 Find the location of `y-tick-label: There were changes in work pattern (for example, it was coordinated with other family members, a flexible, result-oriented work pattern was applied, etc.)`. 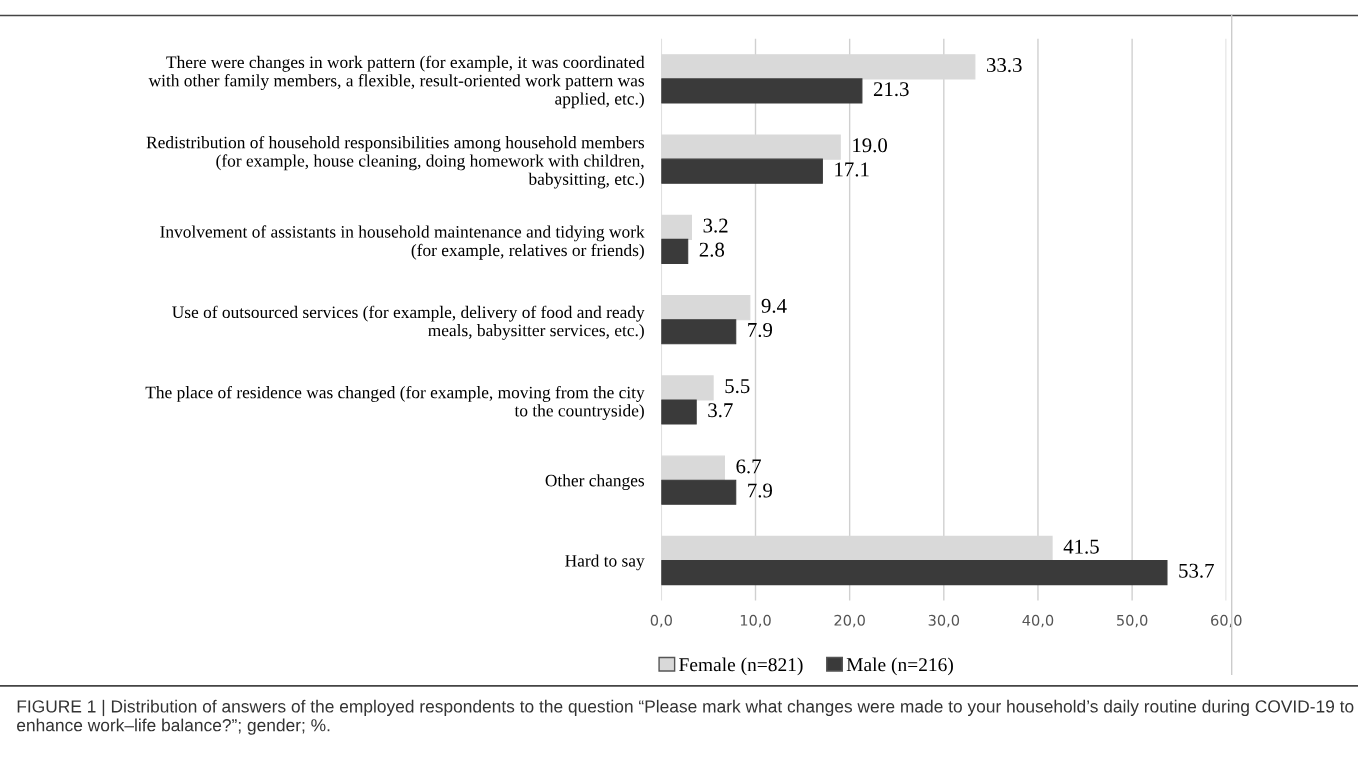

y-tick-label: There were changes in work pattern (for example, it was coordinated with other family members, a flexible, result-oriented work pattern was applied, etc.) is located at coordinates (396, 82).